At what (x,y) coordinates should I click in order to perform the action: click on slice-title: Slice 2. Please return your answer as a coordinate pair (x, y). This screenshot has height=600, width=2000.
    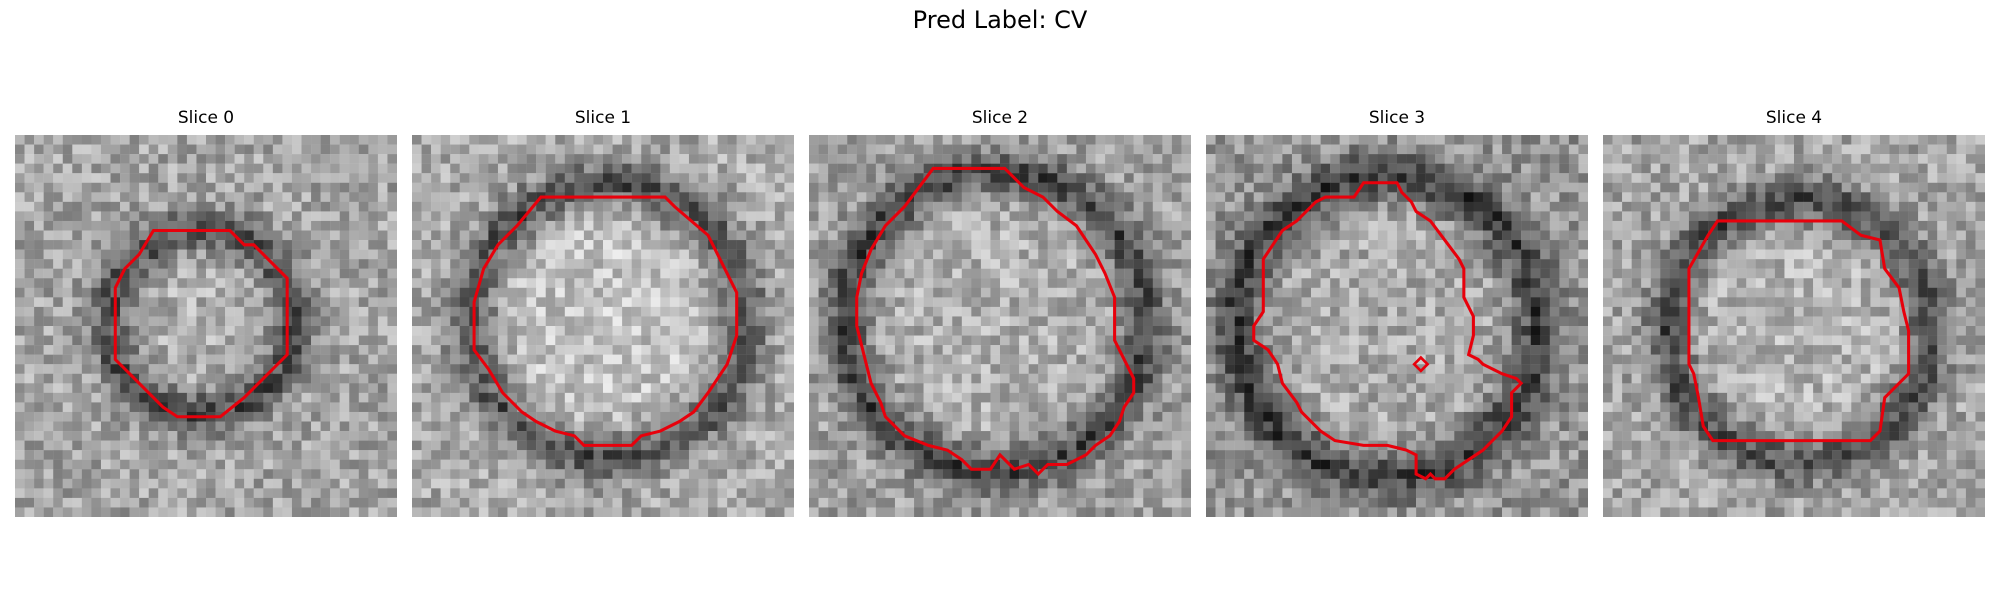
    Looking at the image, I should click on (1000, 118).